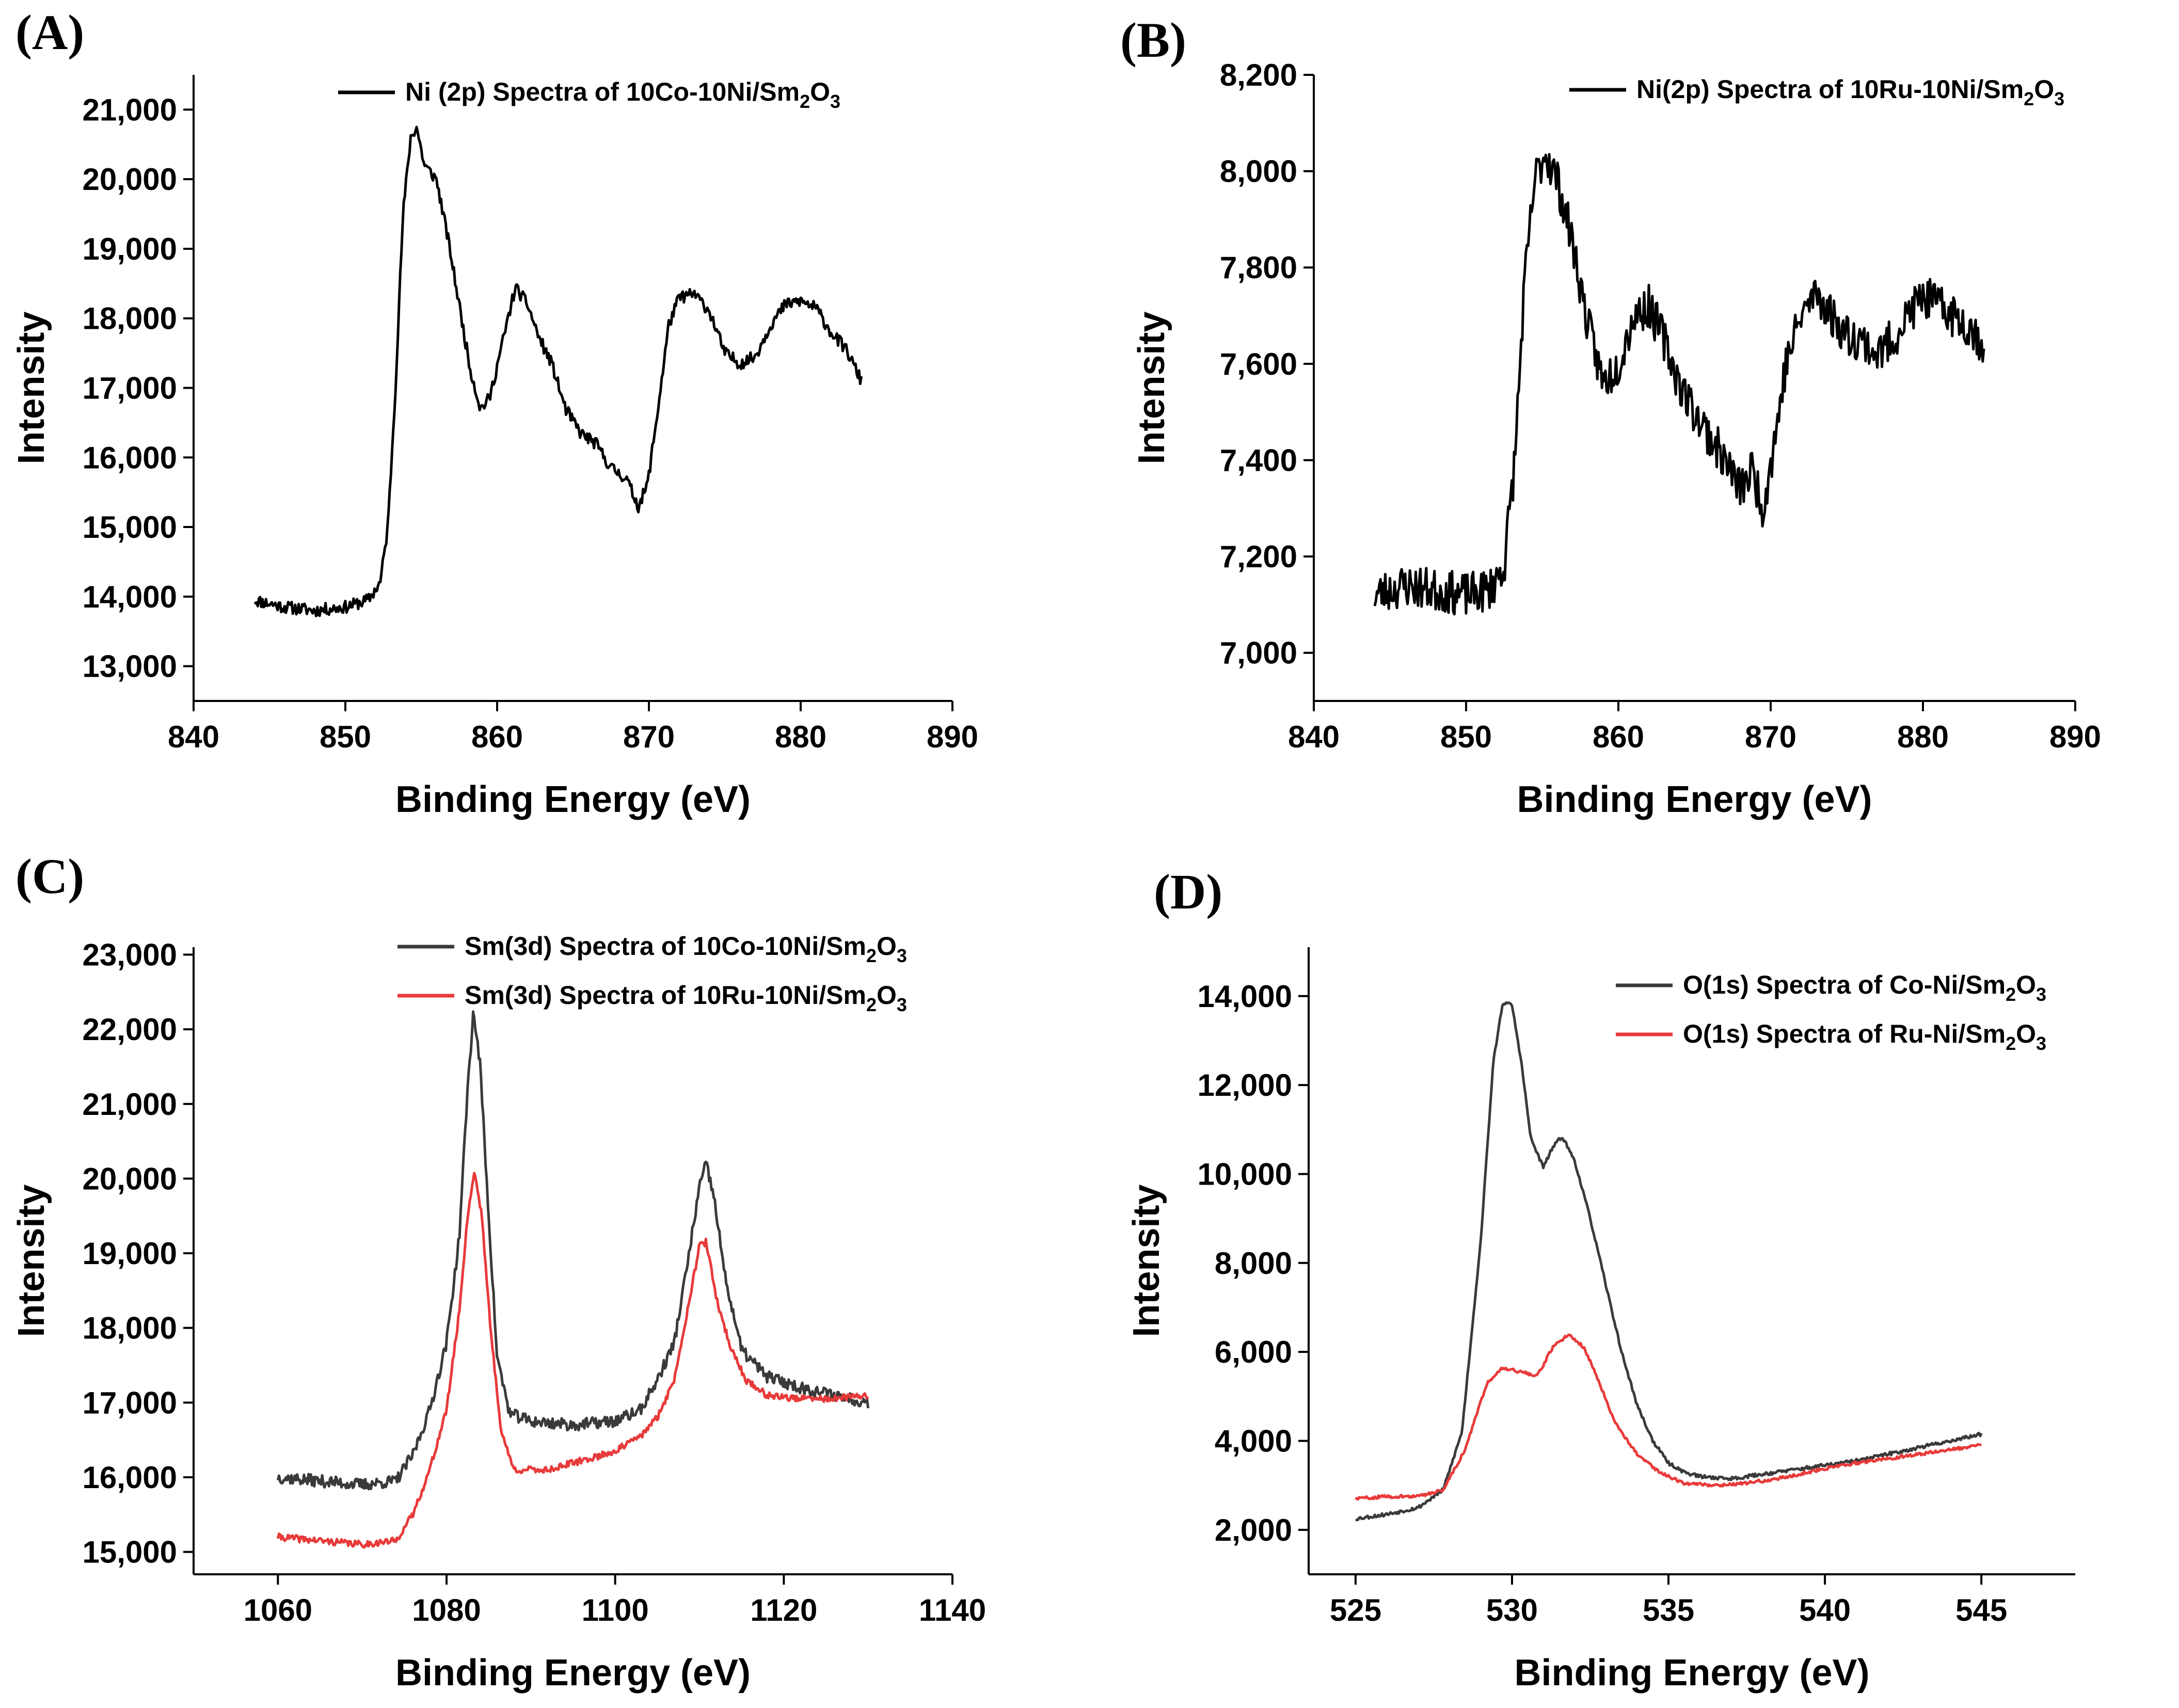  What do you see at coordinates (130, 666) in the screenshot?
I see `y-tick-label: 13,000` at bounding box center [130, 666].